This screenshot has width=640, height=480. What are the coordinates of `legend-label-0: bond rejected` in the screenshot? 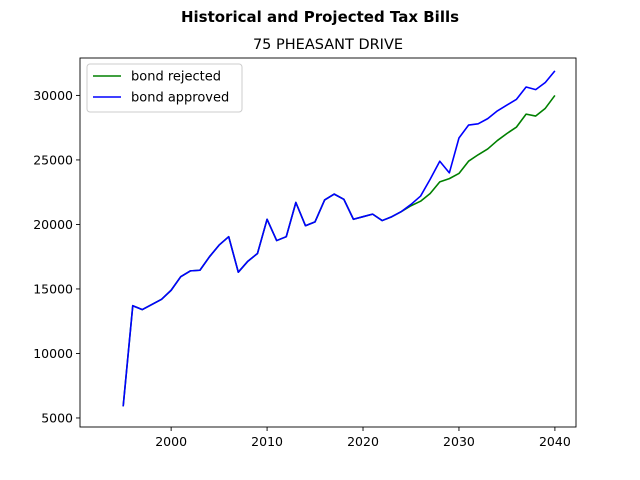 It's located at (176, 77).